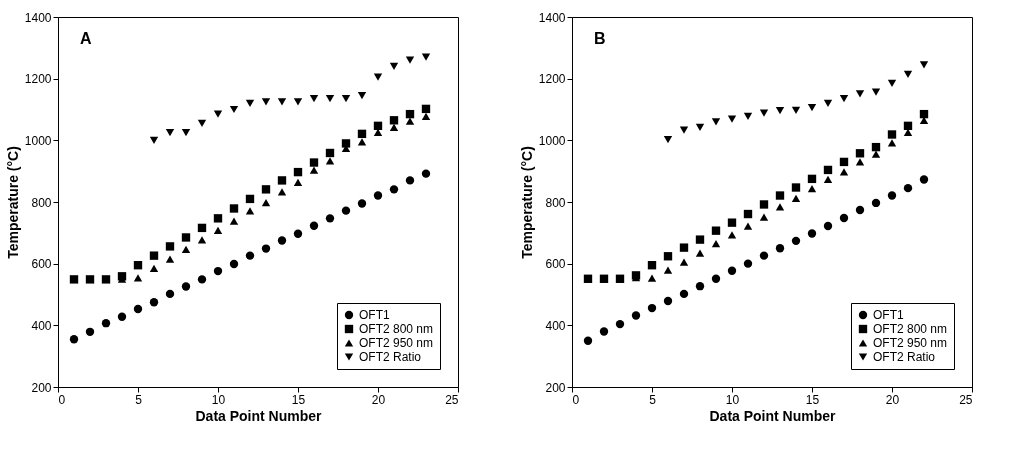 This screenshot has width=1036, height=472. What do you see at coordinates (374, 315) in the screenshot?
I see `legend-label: OFT1` at bounding box center [374, 315].